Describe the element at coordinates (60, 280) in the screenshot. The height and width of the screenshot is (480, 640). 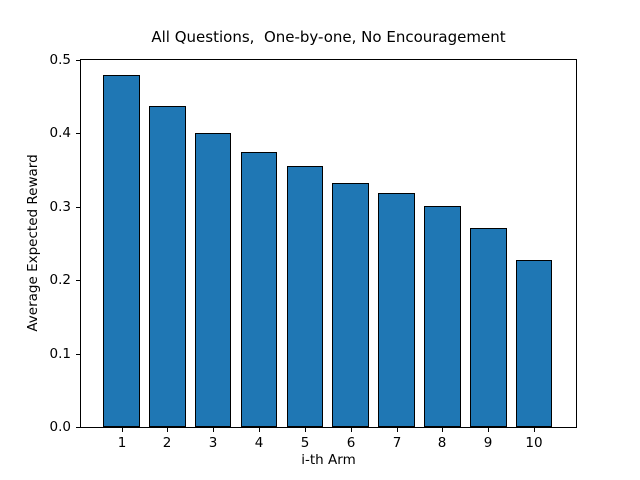
I see `y-tick-label: 0.2` at that location.